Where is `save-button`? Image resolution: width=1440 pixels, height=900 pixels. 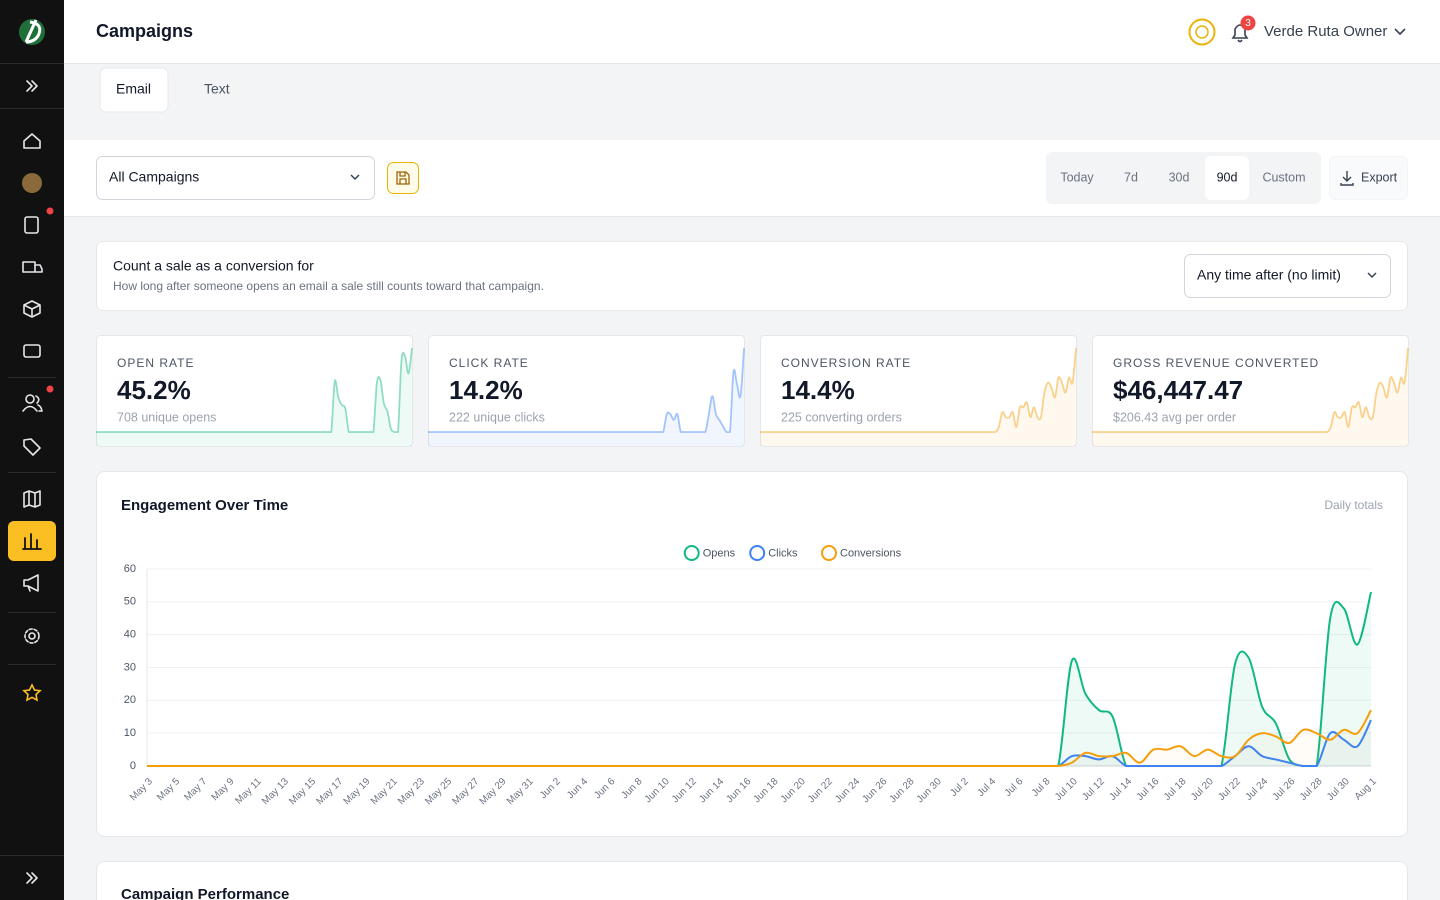 save-button is located at coordinates (403, 178).